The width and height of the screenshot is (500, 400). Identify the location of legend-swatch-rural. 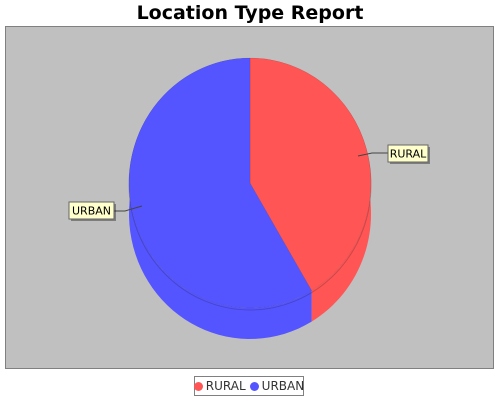
(198, 386).